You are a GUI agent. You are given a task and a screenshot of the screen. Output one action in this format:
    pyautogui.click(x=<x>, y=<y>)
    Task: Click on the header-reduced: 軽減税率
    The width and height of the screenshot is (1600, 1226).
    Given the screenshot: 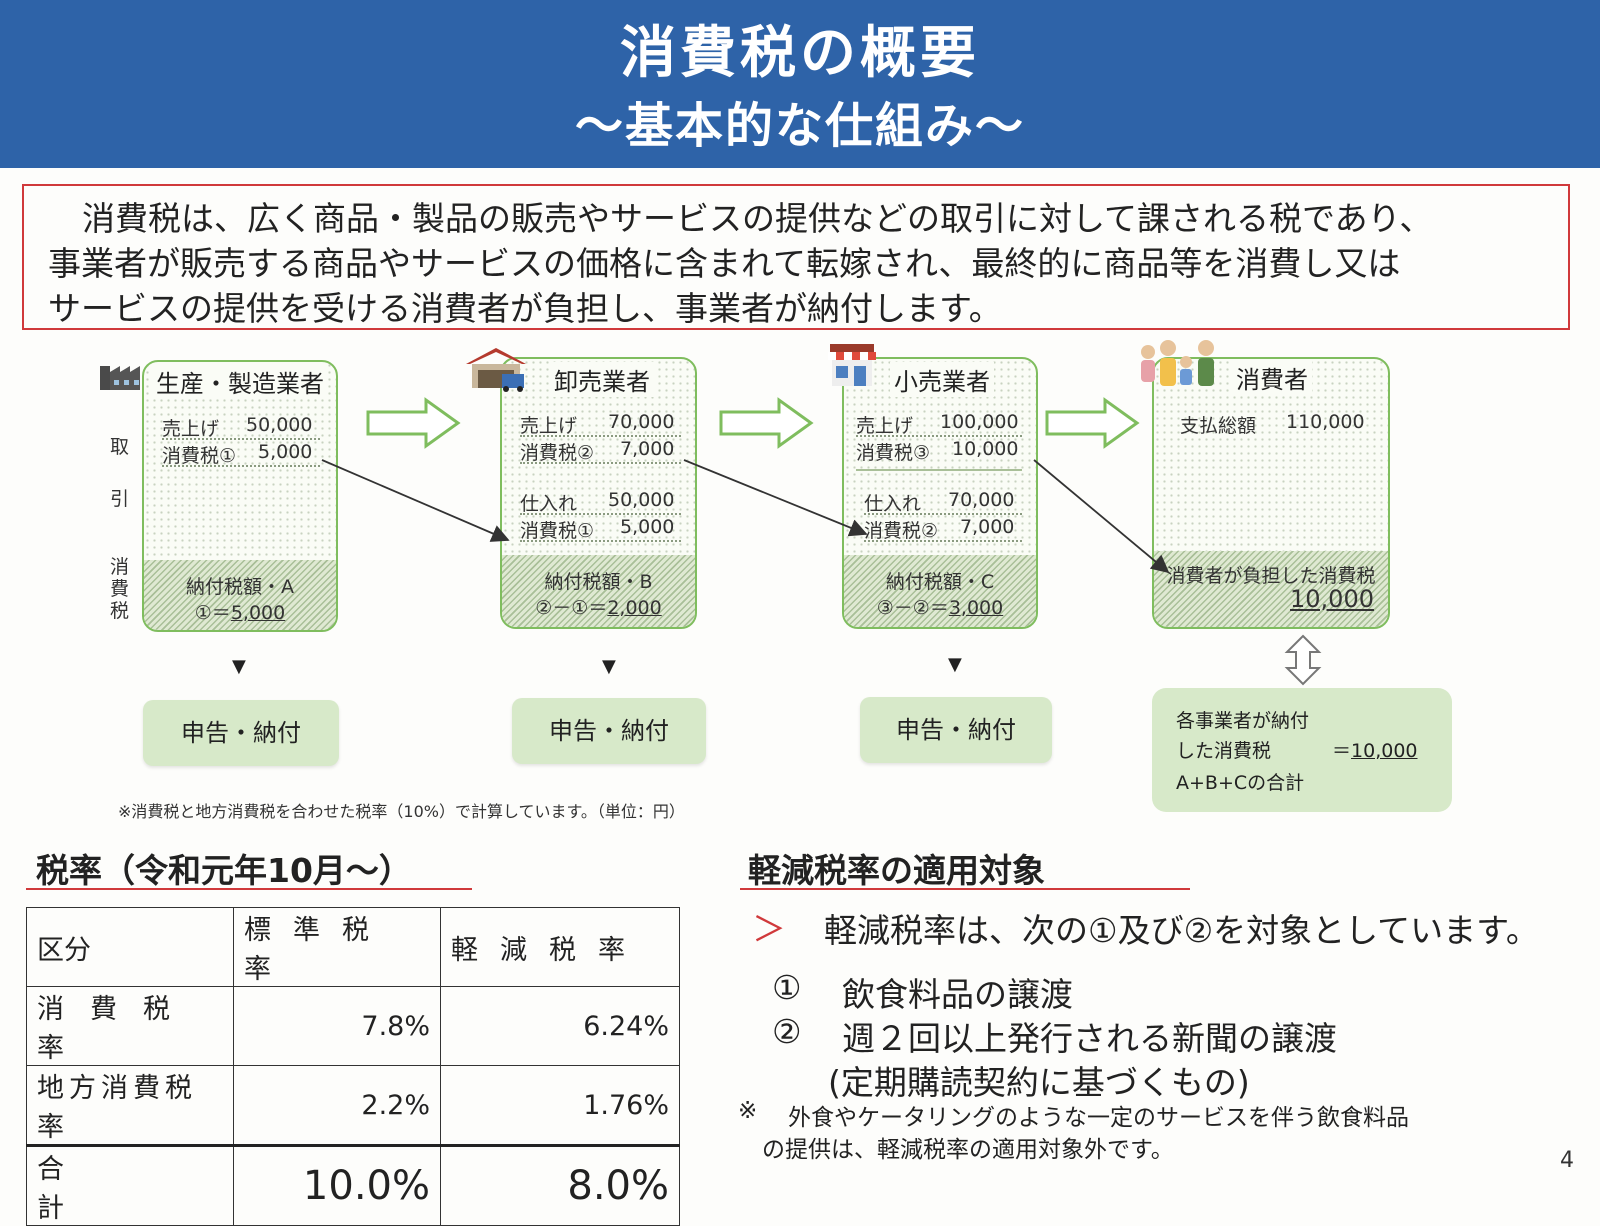 What is the action you would take?
    pyautogui.click(x=560, y=947)
    